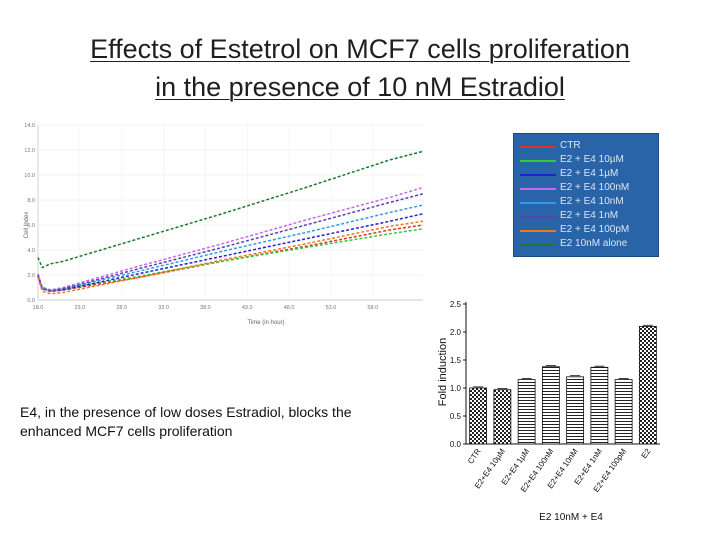 The image size is (720, 540). I want to click on x-tick-label: 58.0, so click(372, 308).